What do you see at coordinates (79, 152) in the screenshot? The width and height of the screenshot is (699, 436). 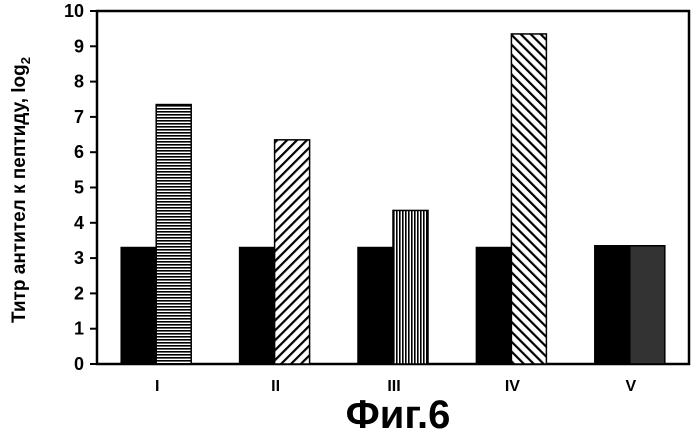 I see `y-tick-label: 6` at bounding box center [79, 152].